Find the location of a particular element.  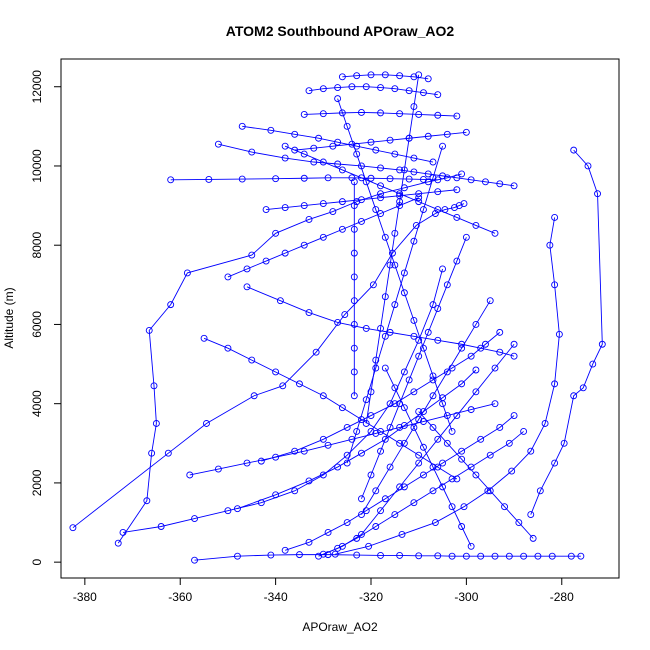

x-tick-label: -280 is located at coordinates (562, 597).